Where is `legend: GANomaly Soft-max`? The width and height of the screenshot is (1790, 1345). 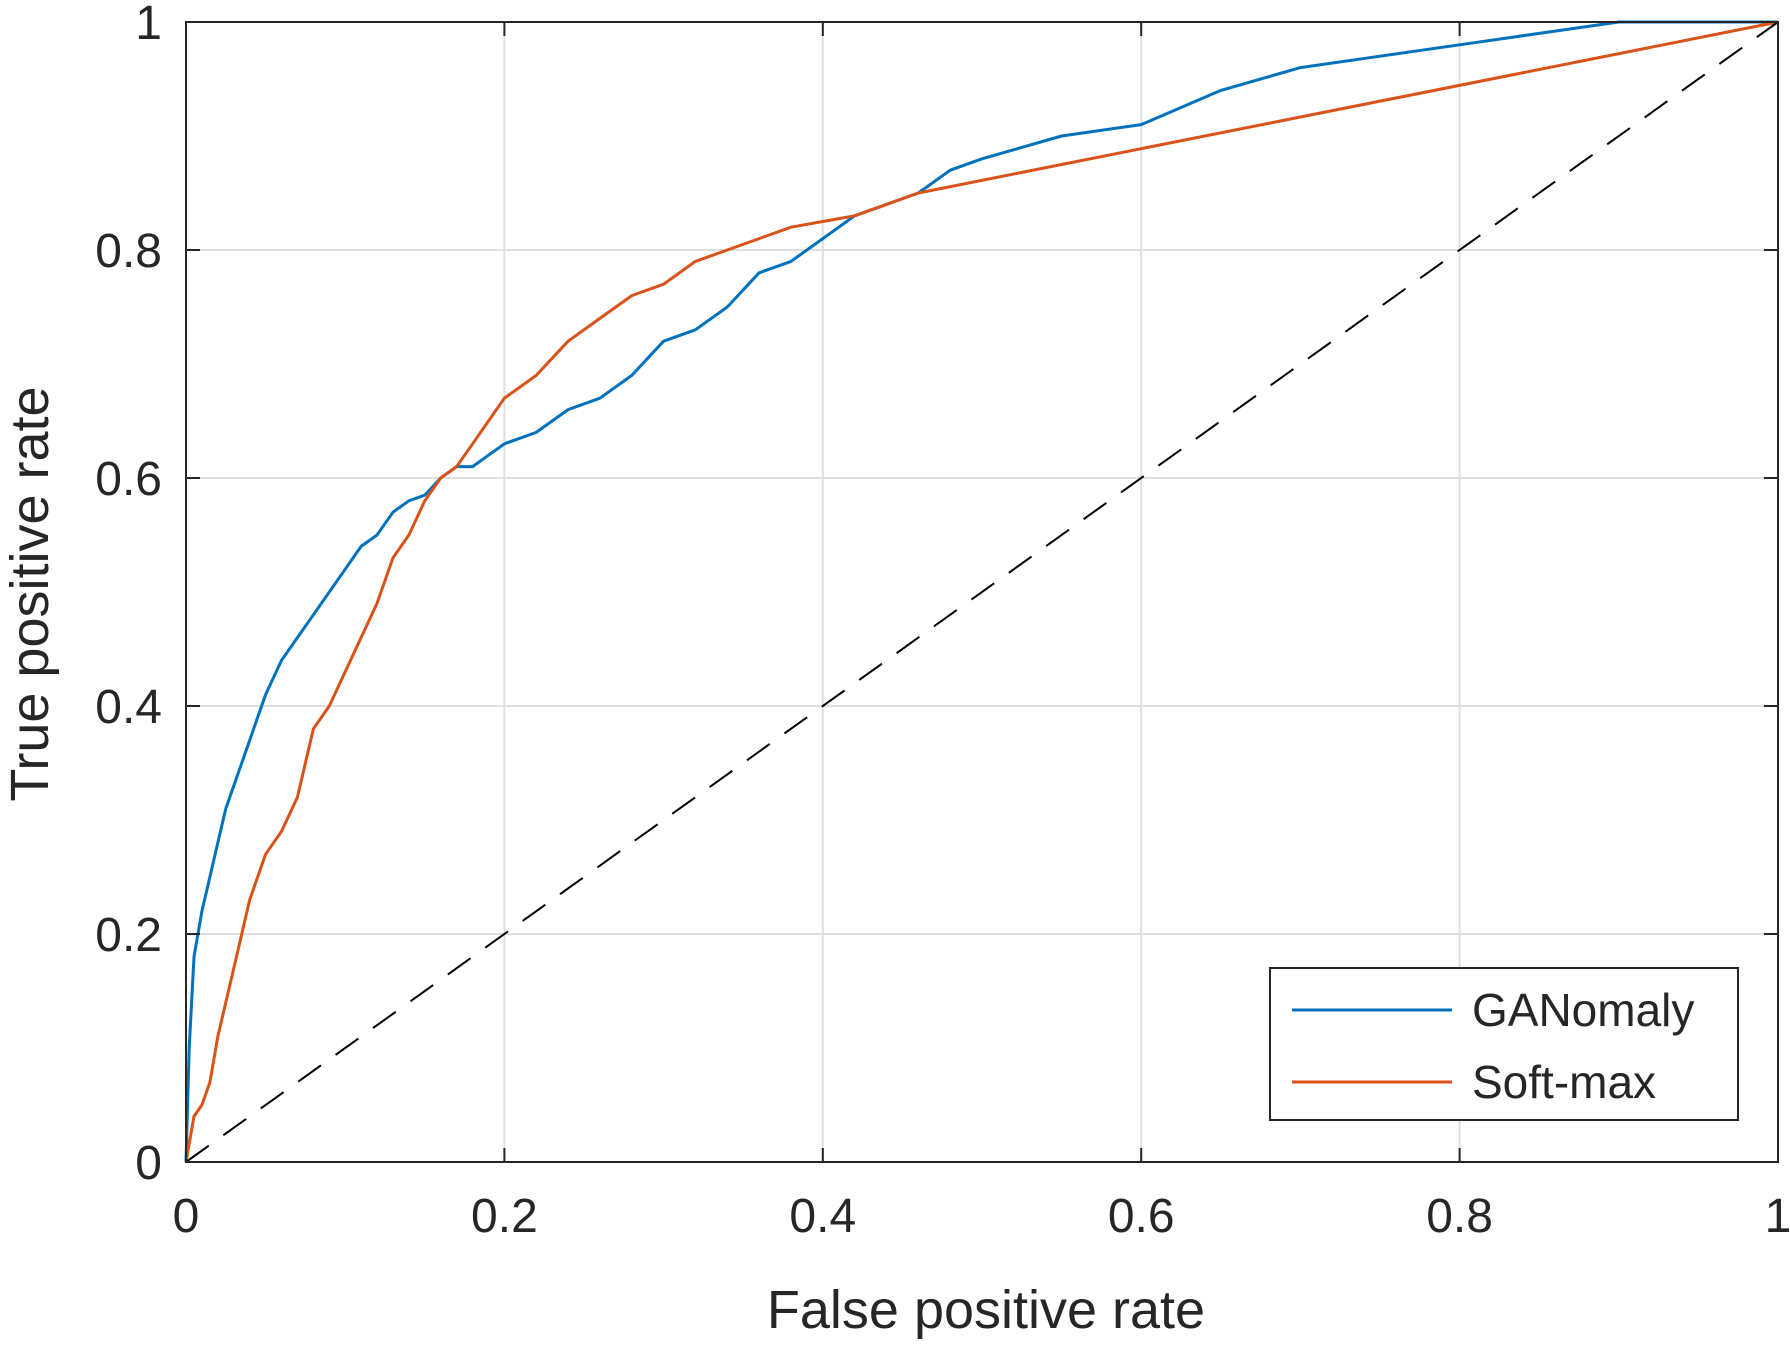
legend: GANomaly Soft-max is located at coordinates (1504, 1044).